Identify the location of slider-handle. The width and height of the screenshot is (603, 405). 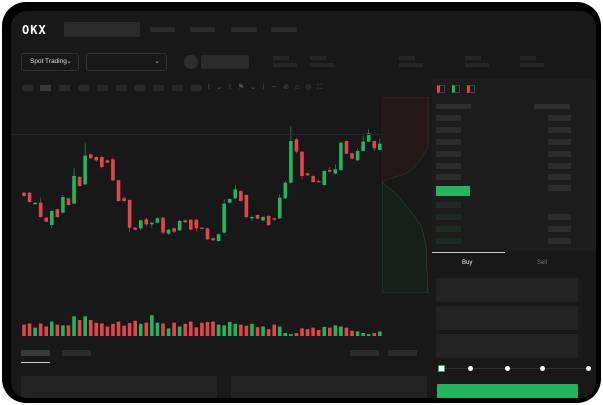
(441, 368).